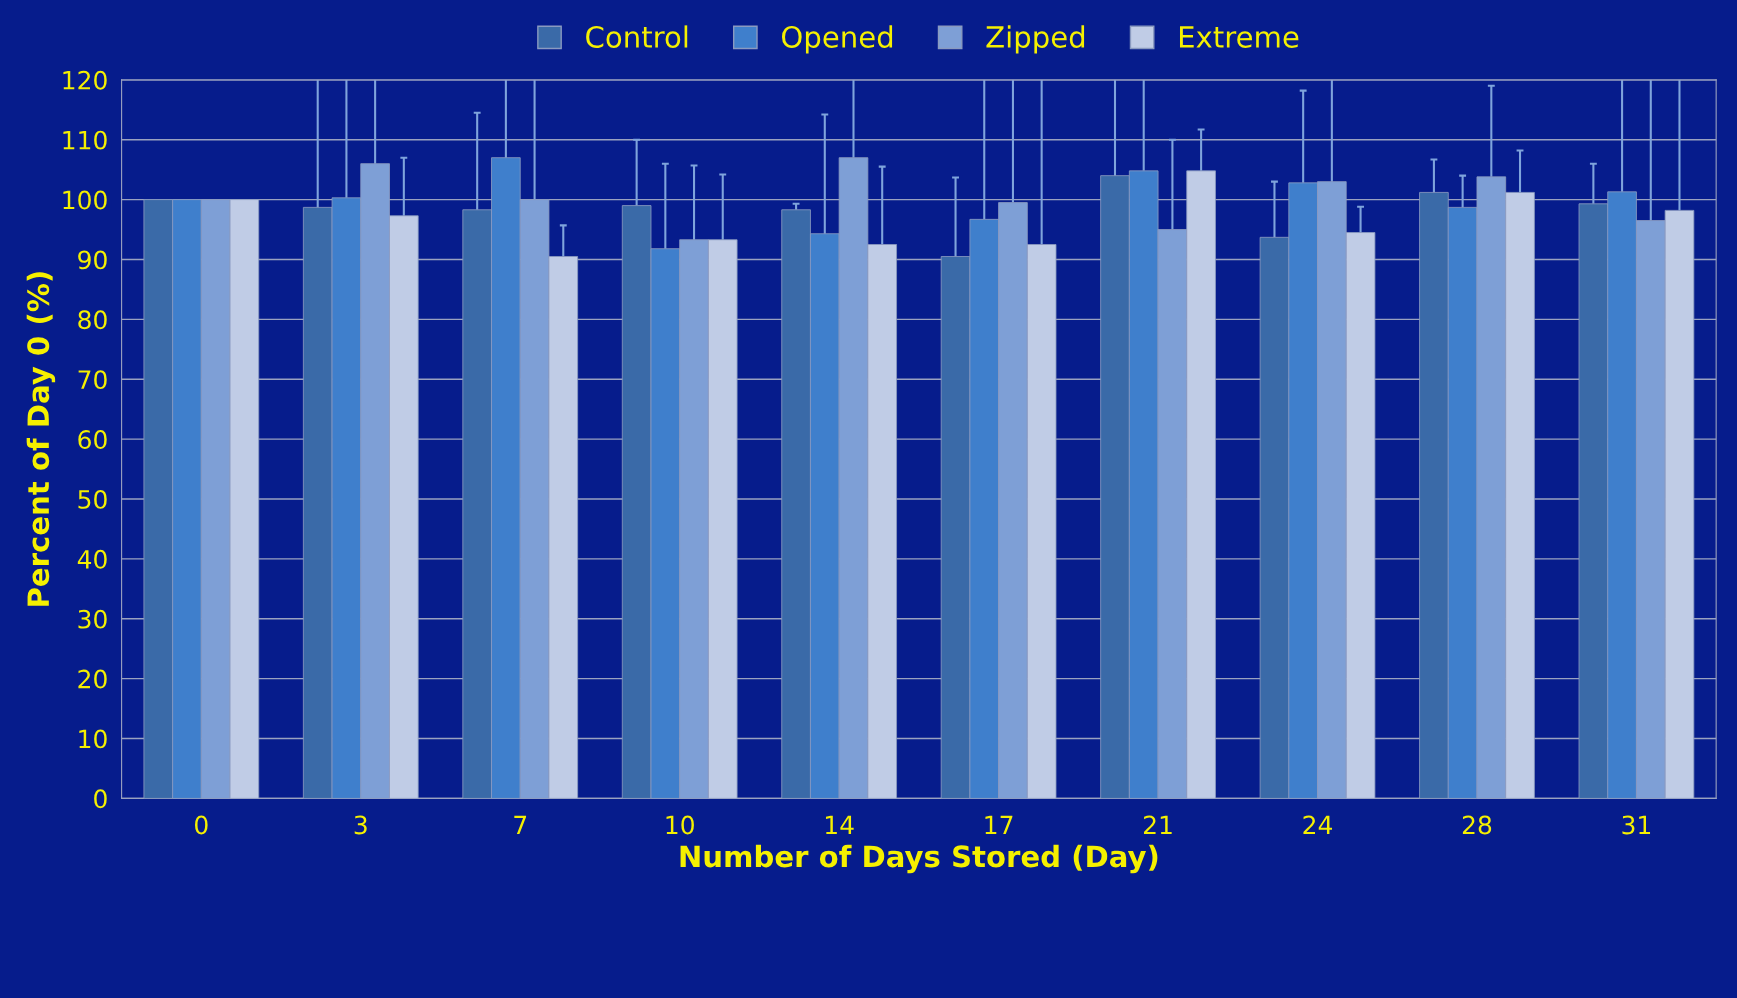 This screenshot has width=1737, height=998. Describe the element at coordinates (92, 320) in the screenshot. I see `y-tick-label: 80` at that location.